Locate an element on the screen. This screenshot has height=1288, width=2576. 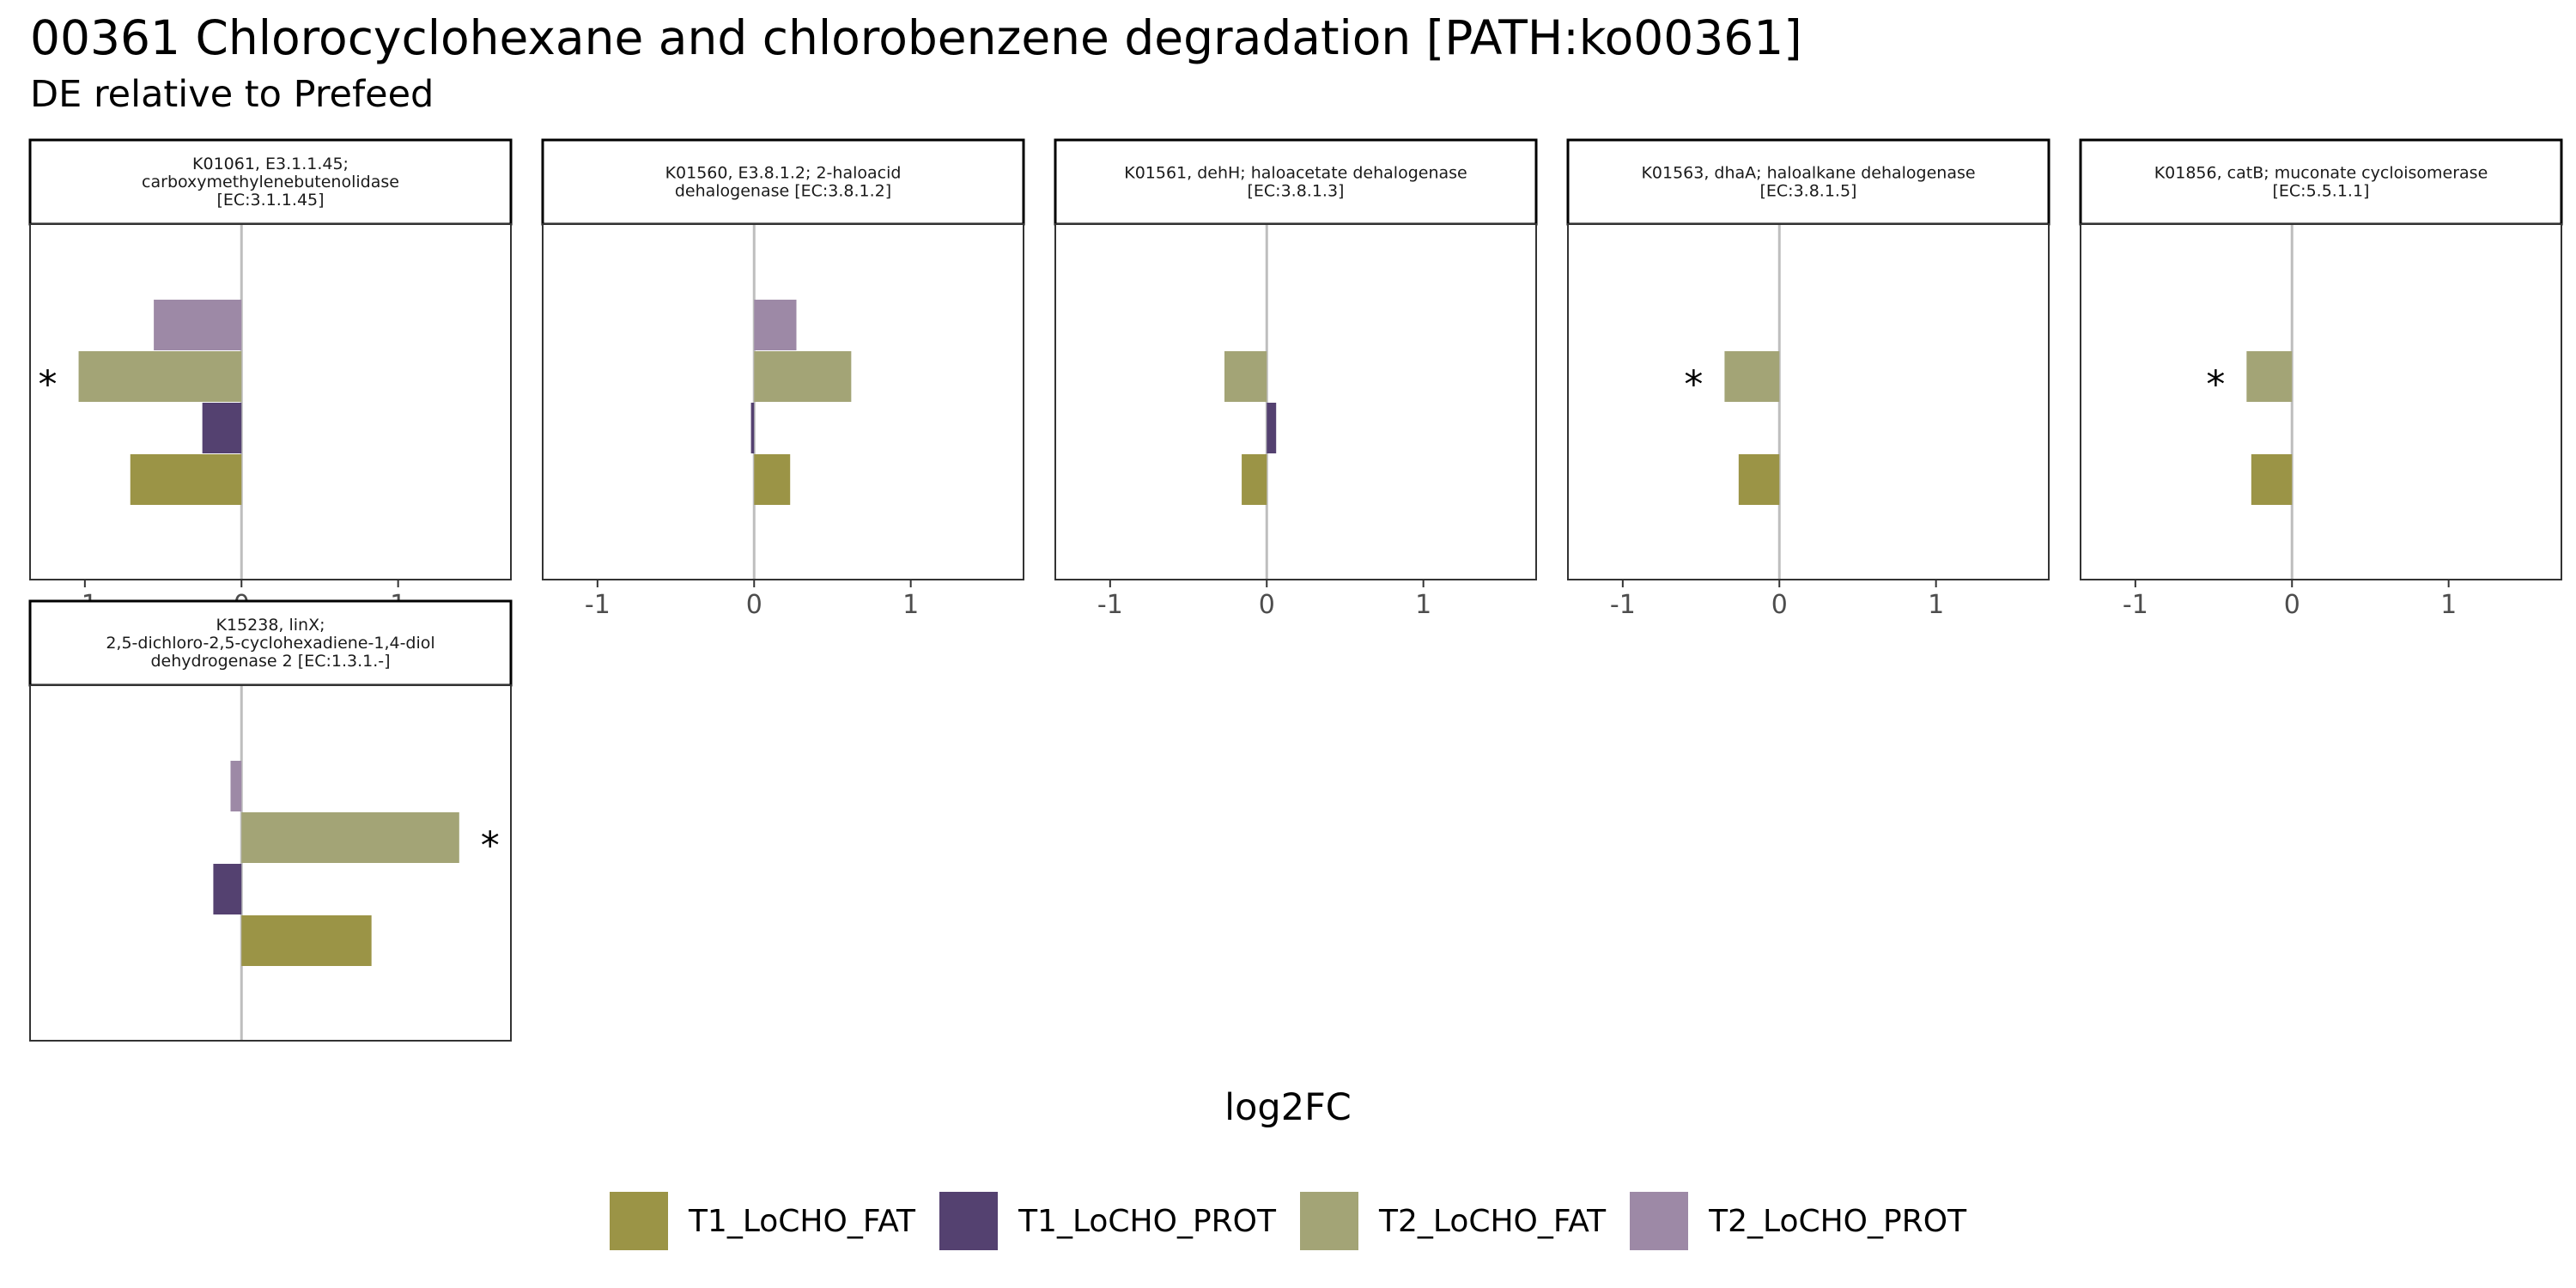
chart-subtitle: DE relative to Prefeed is located at coordinates (232, 94).